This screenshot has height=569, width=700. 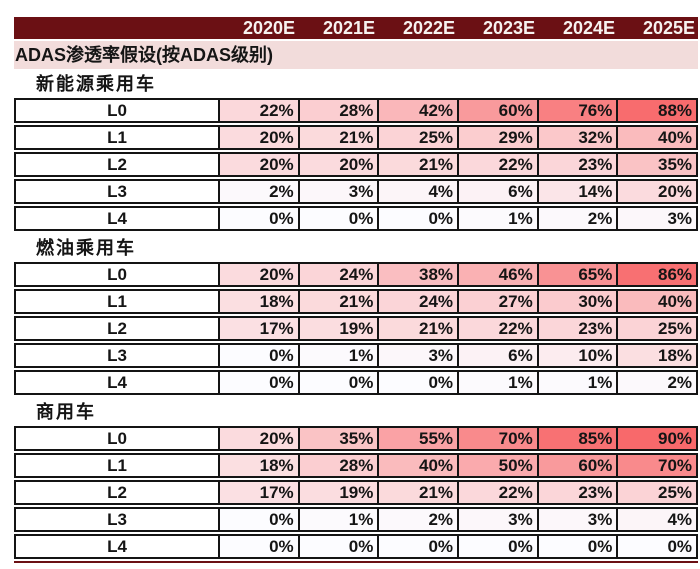 I want to click on table-row: L3 0% 1% 3% 6% 10% 18%, so click(x=356, y=355).